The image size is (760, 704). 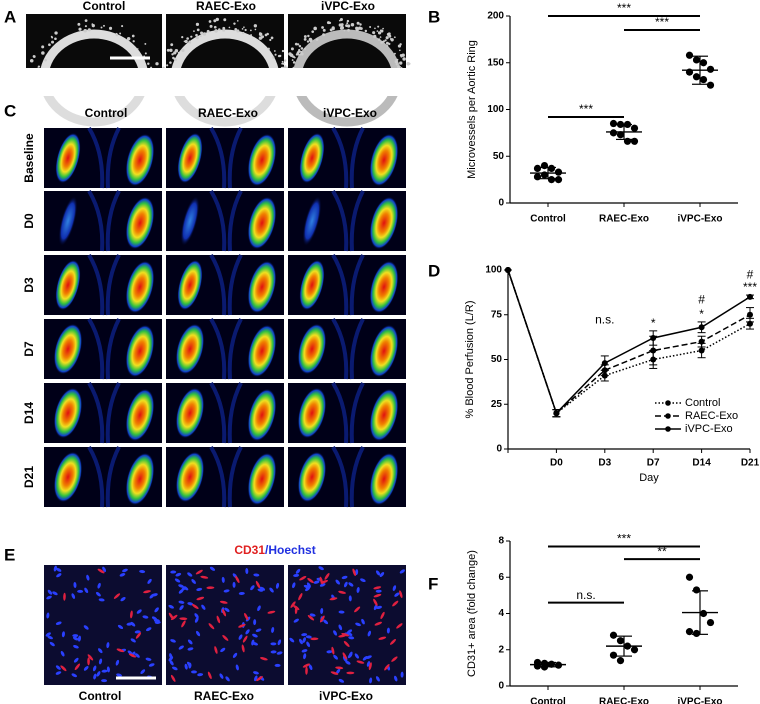 What do you see at coordinates (348, 6) in the screenshot?
I see `column-label: iVPC-Exo` at bounding box center [348, 6].